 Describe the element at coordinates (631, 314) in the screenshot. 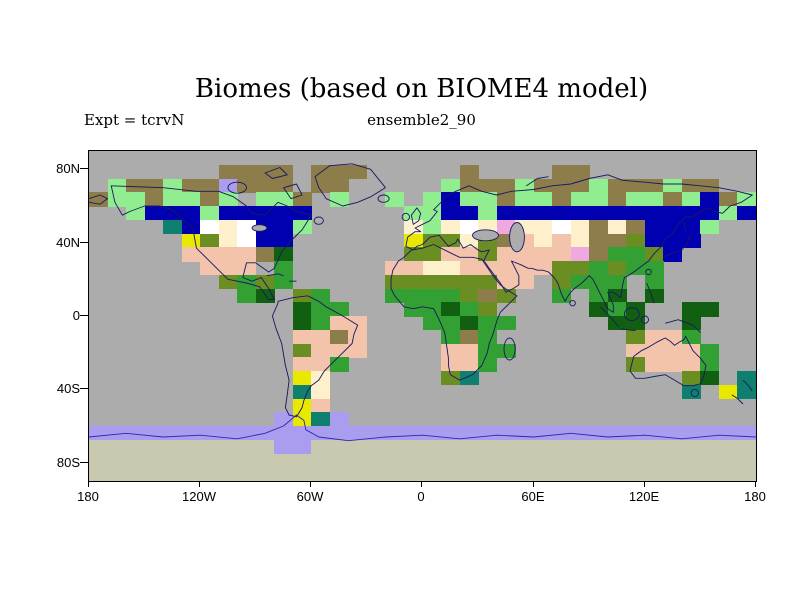

I see `coastline-borneo` at that location.